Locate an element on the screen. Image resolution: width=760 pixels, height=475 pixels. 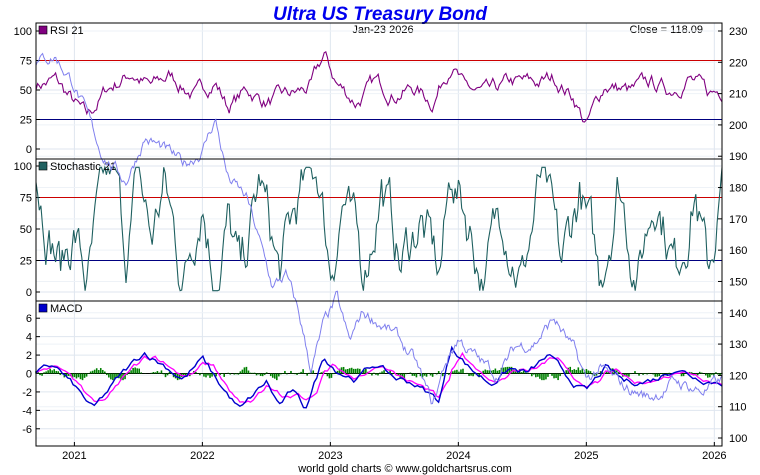
left-tick-label-2: -2 is located at coordinates (27, 393).